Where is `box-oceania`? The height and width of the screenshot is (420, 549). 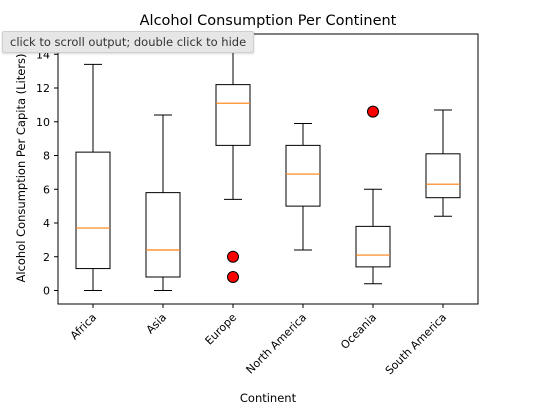 box-oceania is located at coordinates (373, 195).